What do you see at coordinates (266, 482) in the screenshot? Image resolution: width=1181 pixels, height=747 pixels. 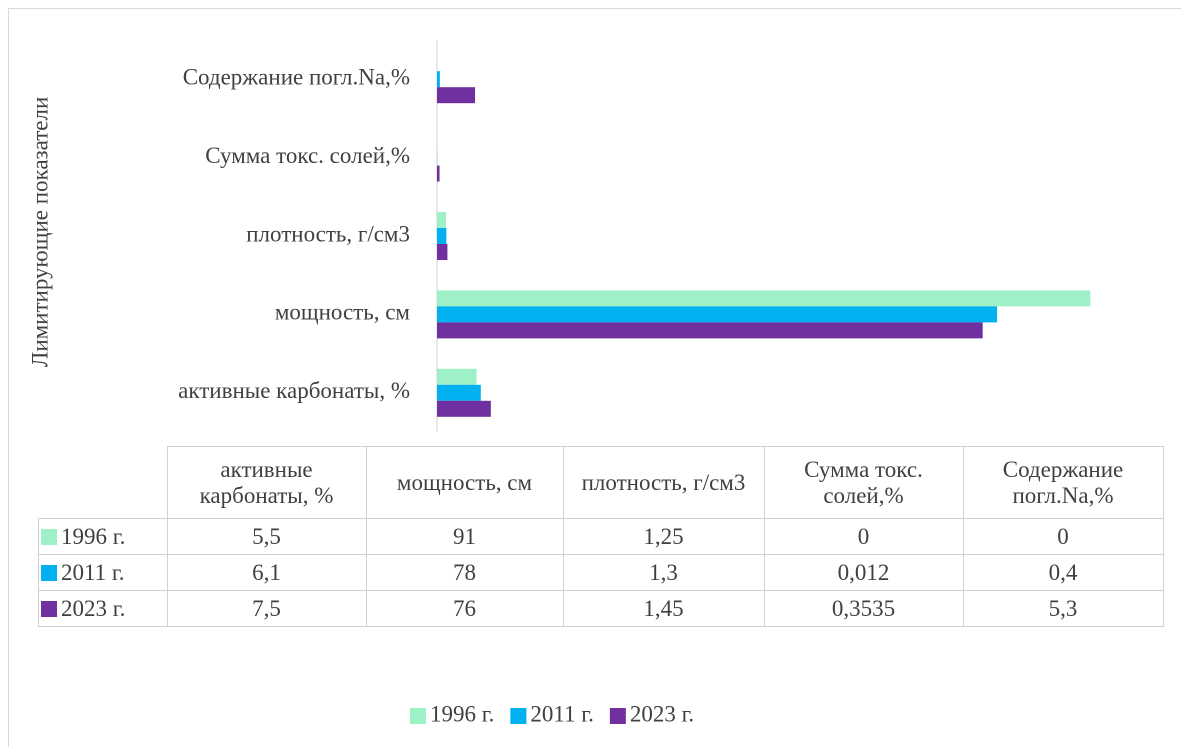 I see `column-header: активные карбонаты, %` at bounding box center [266, 482].